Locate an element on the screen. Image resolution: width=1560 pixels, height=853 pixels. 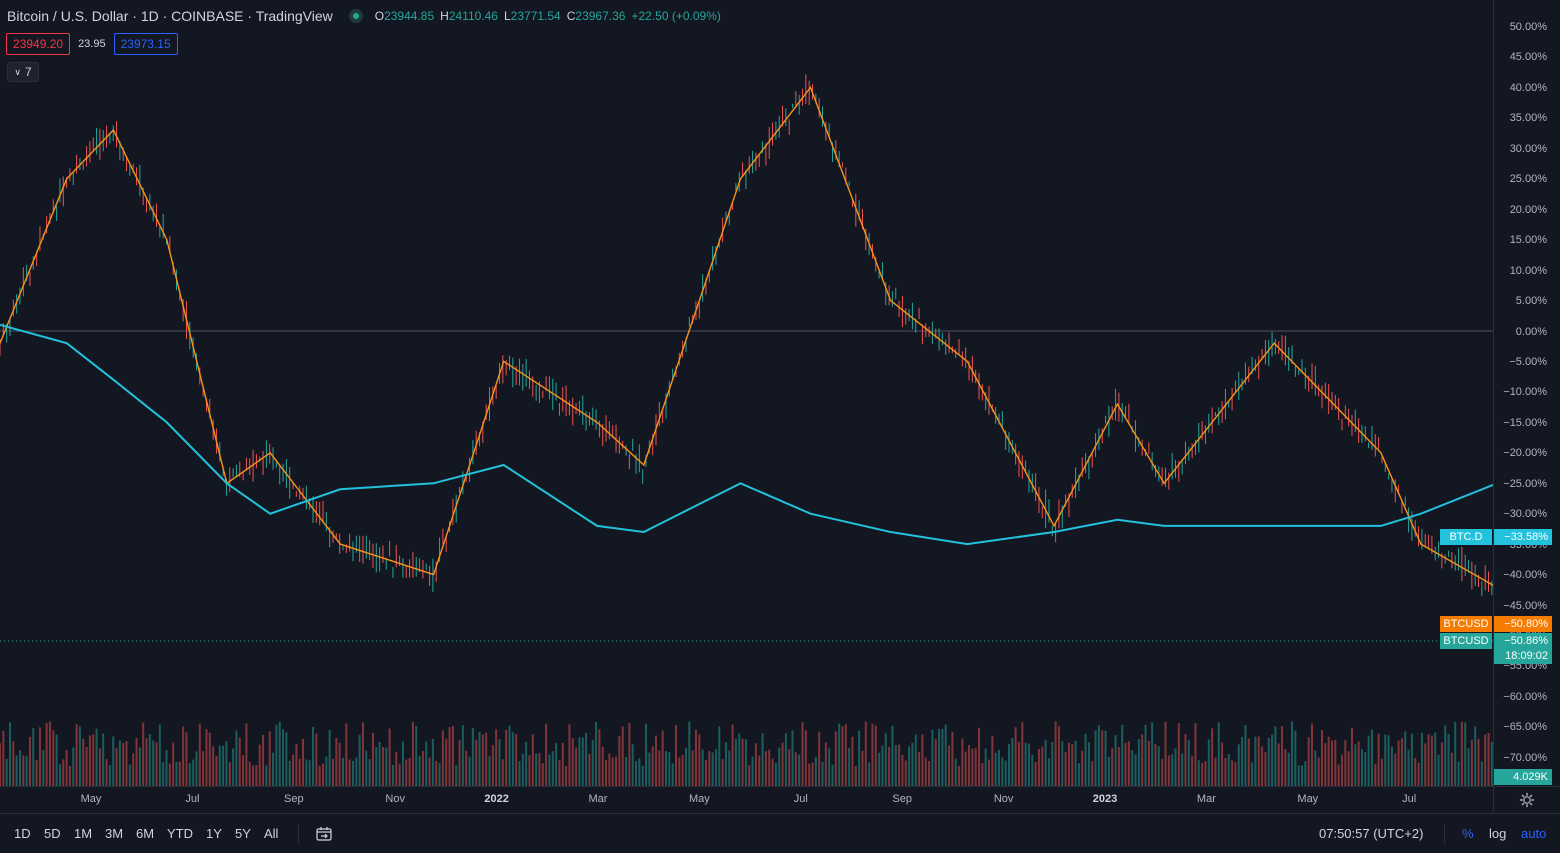
price-tick: −30.00% is located at coordinates (1525, 514).